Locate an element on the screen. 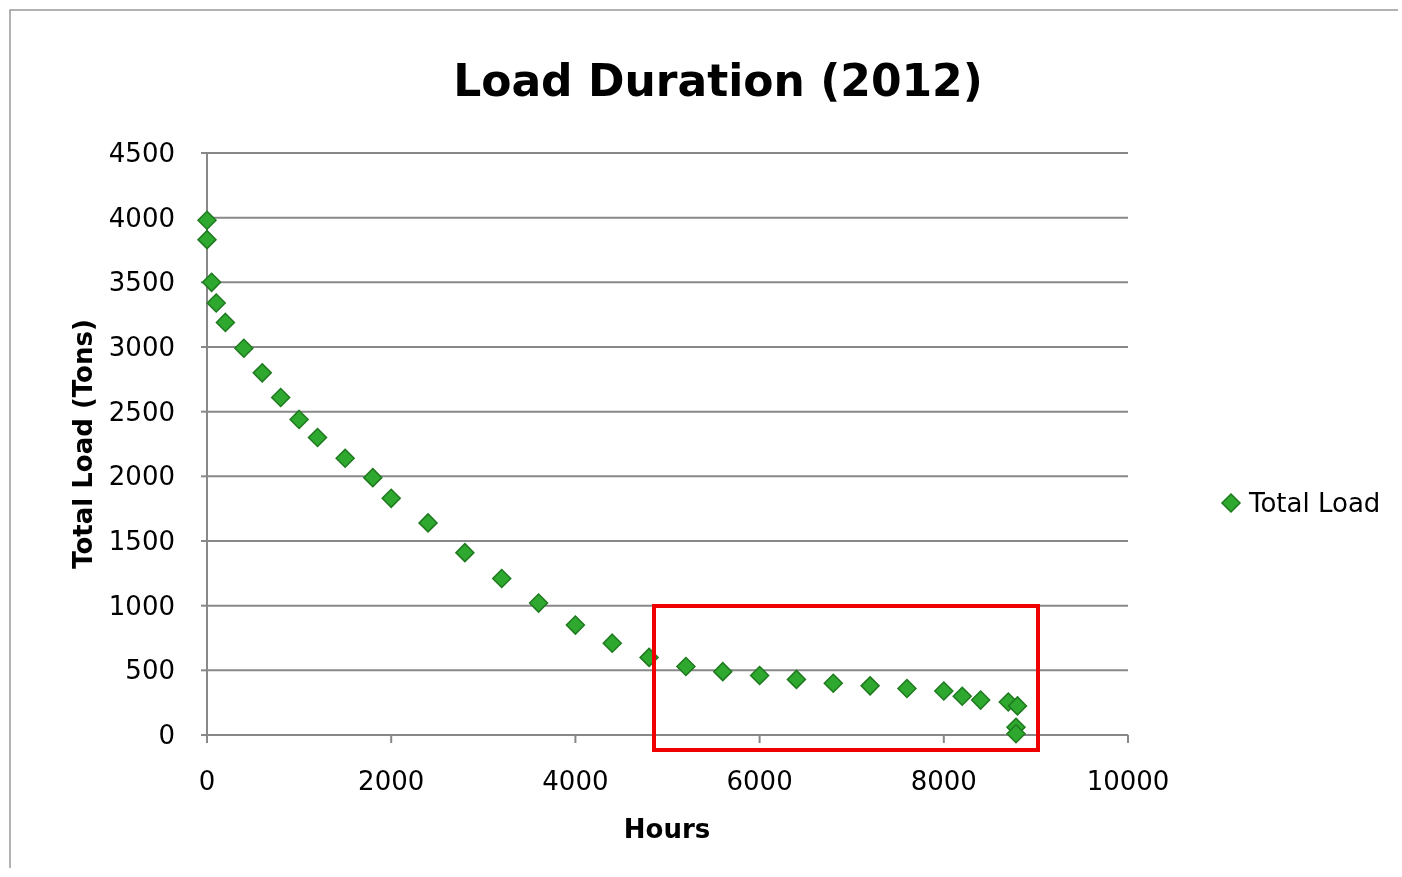 The width and height of the screenshot is (1402, 877). x-tick-label: 2000 is located at coordinates (391, 781).